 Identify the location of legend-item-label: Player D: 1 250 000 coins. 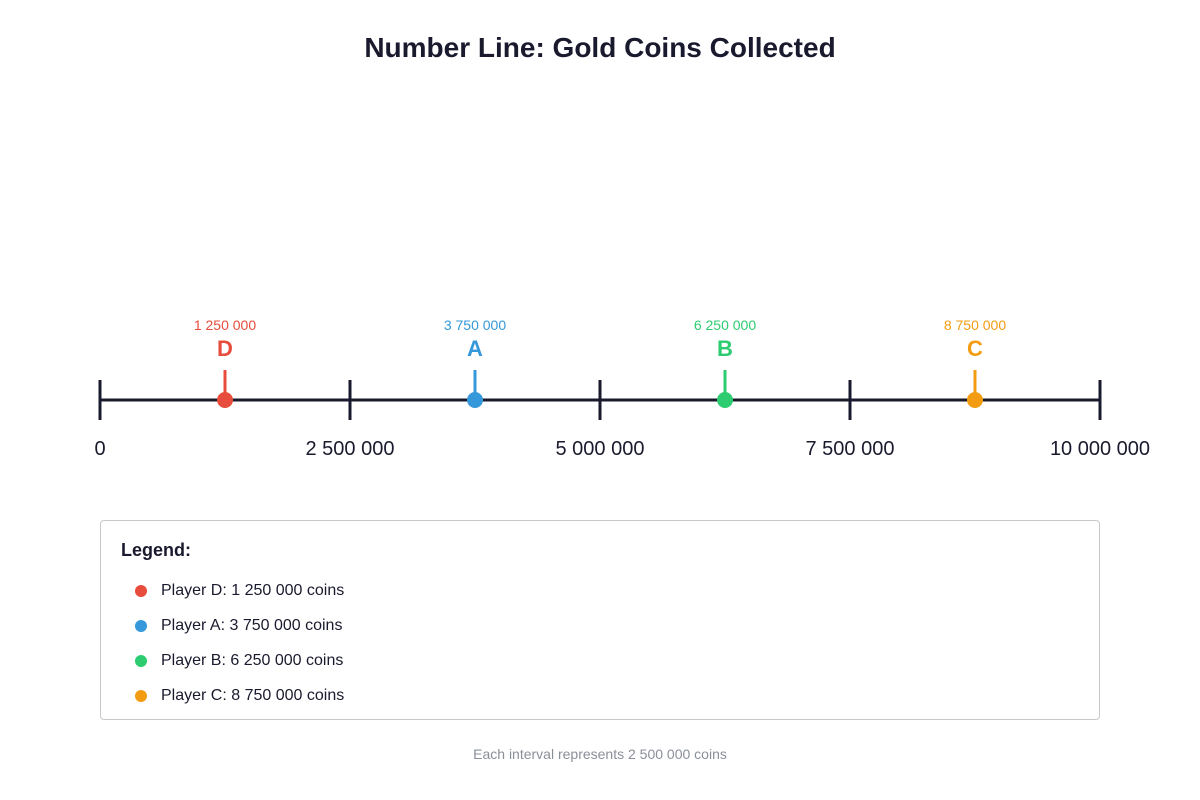
(253, 590).